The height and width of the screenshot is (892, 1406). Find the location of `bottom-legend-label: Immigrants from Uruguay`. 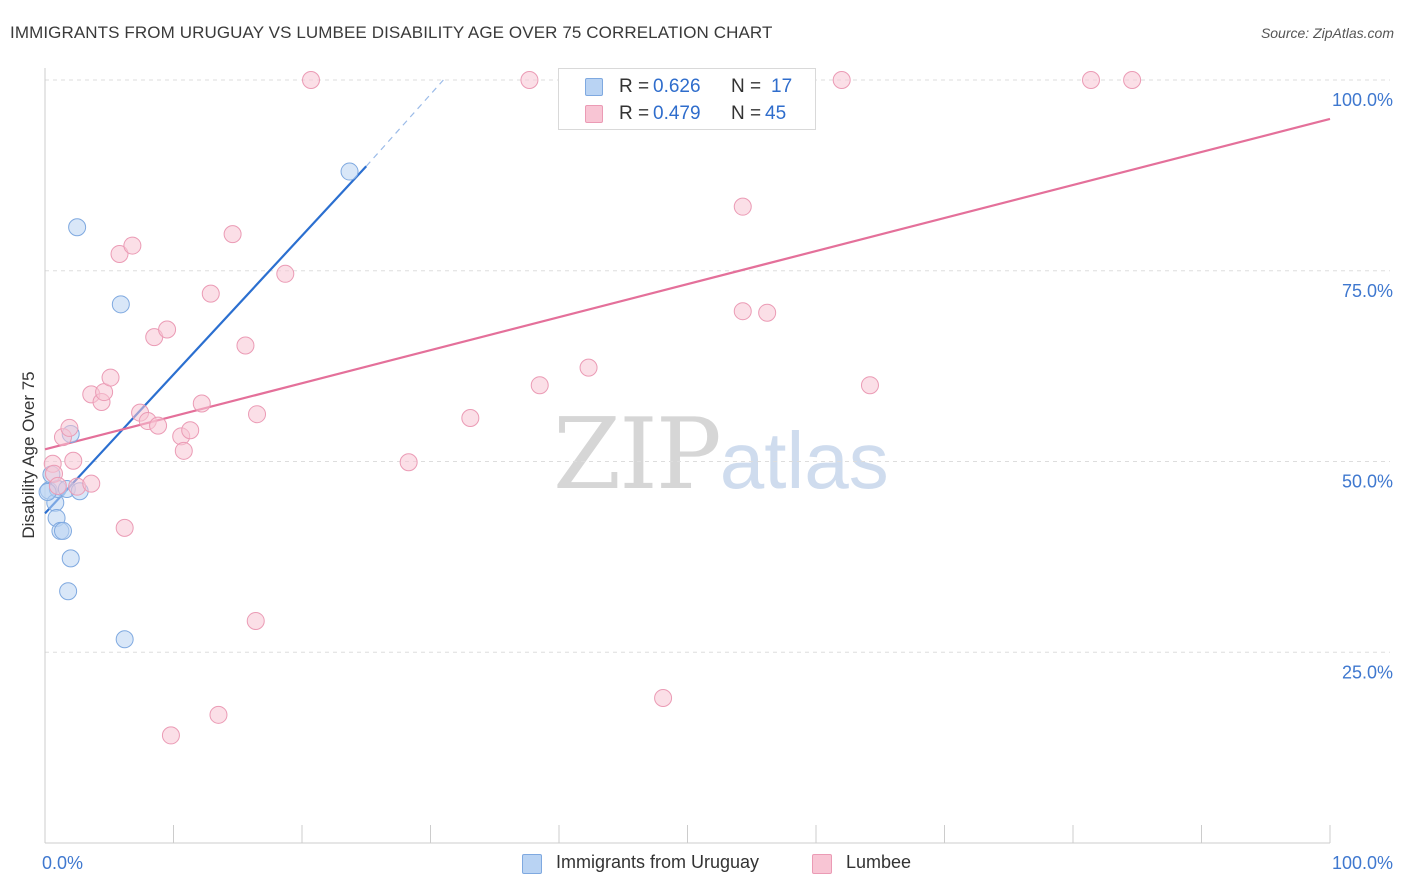

bottom-legend-label: Immigrants from Uruguay is located at coordinates (658, 862).